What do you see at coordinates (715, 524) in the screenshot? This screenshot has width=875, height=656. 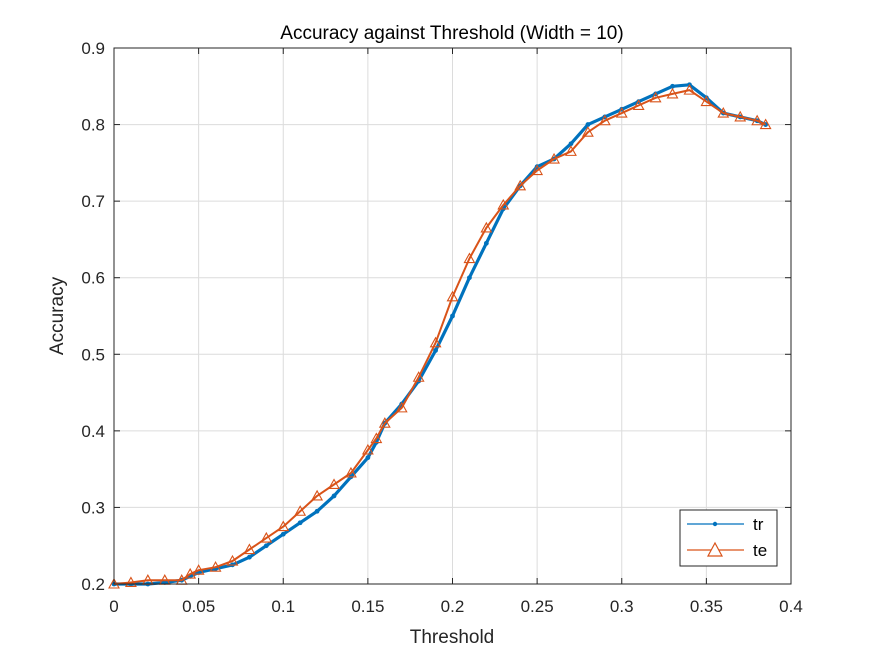 I see `legend-marker-tr` at bounding box center [715, 524].